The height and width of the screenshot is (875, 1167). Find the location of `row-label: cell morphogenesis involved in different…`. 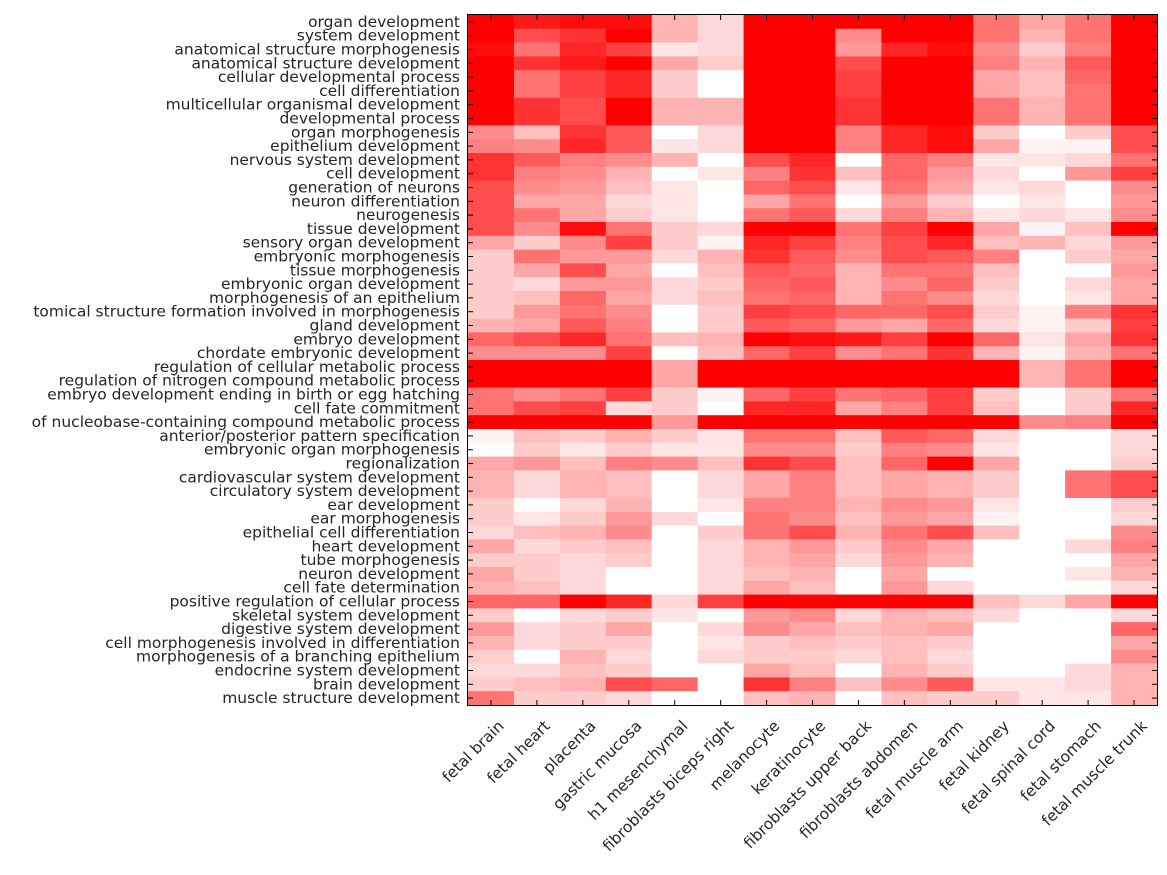

row-label: cell morphogenesis involved in different… is located at coordinates (282, 643).